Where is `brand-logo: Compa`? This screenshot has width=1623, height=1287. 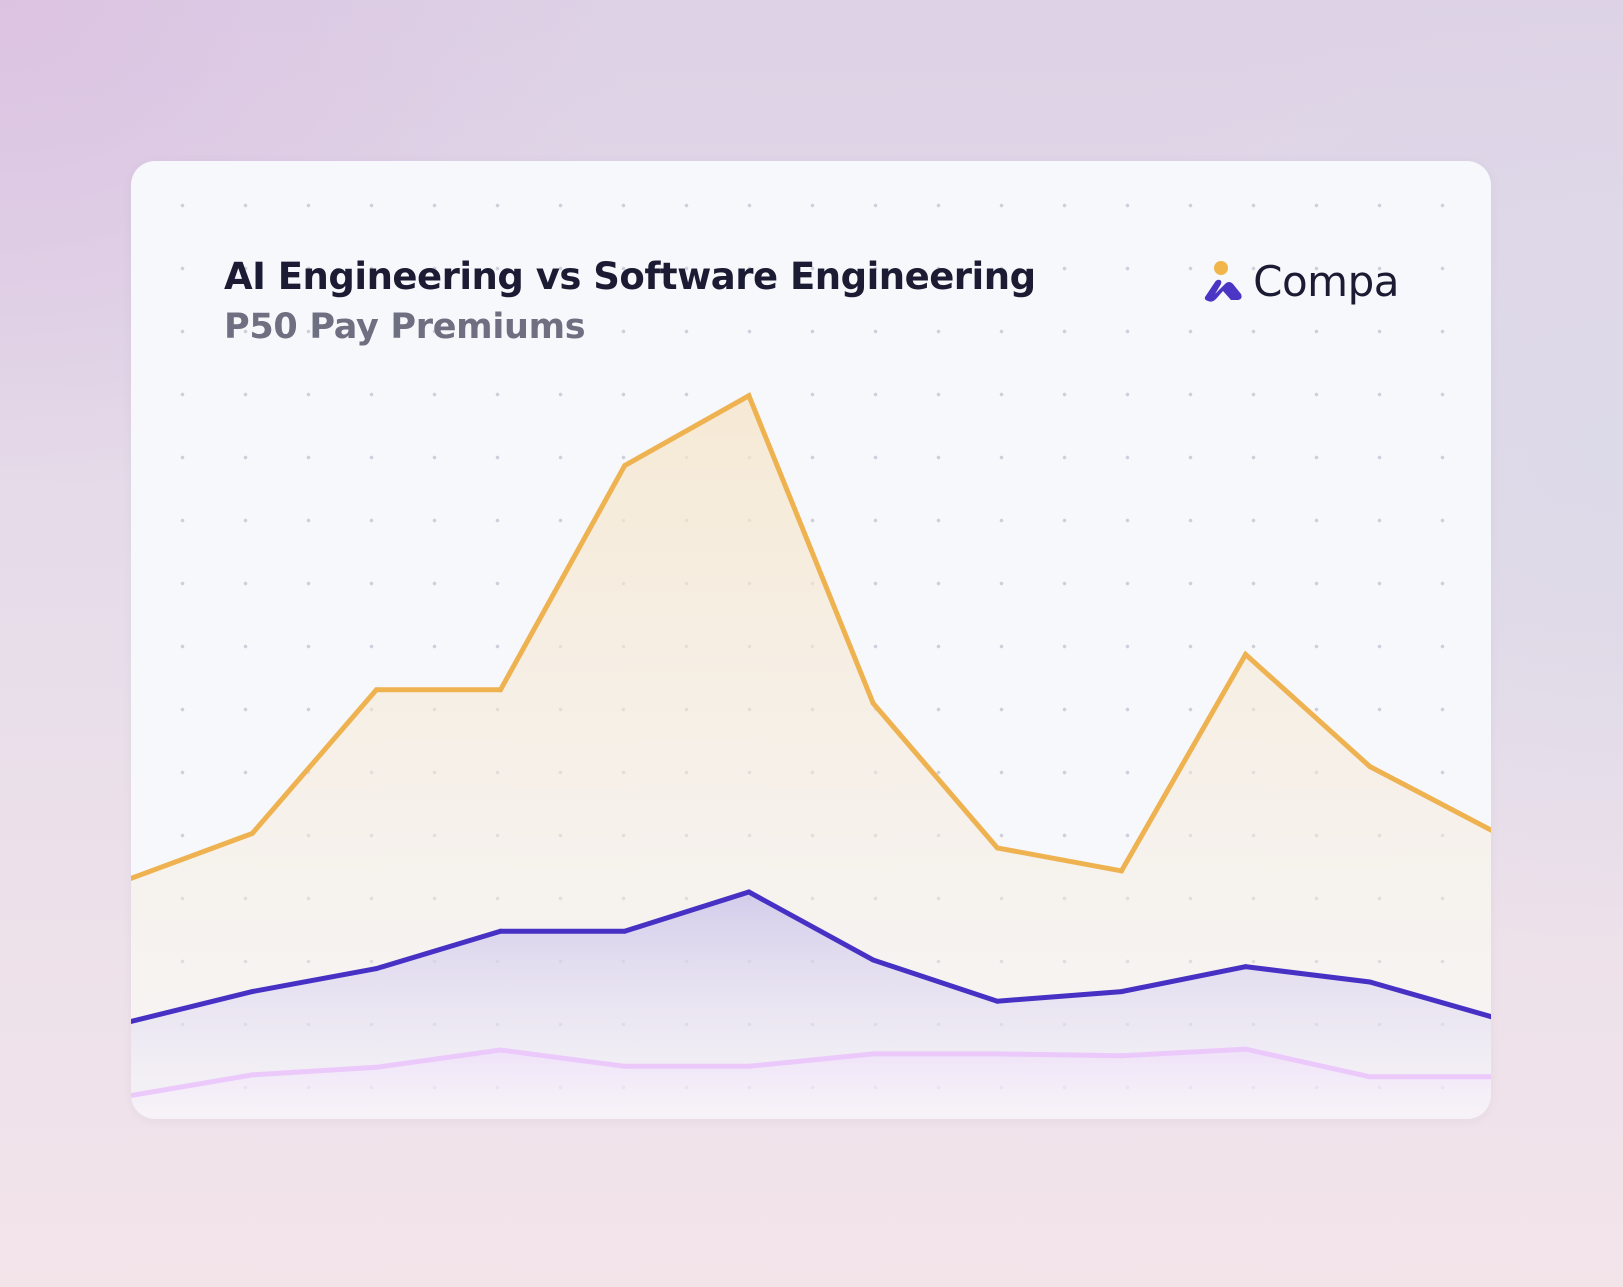
brand-logo: Compa is located at coordinates (1300, 281).